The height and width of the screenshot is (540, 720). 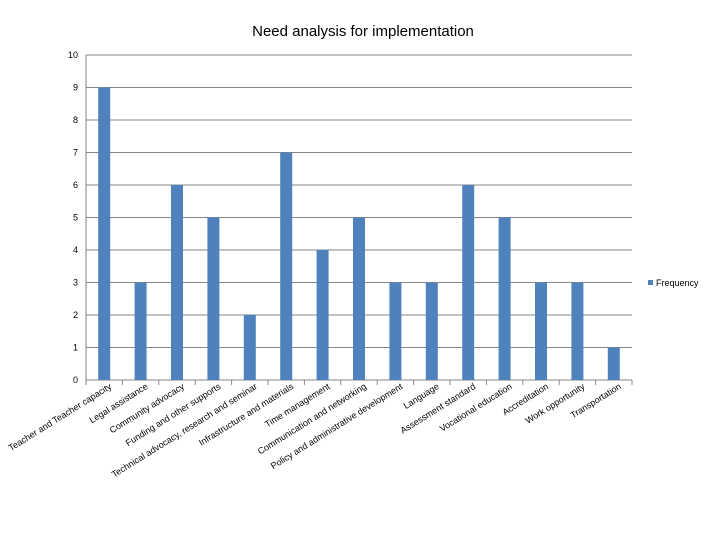 I want to click on y-axis-tick-labels: 0 1 2 3 4 5 6 7 8 9 10, so click(x=73, y=217).